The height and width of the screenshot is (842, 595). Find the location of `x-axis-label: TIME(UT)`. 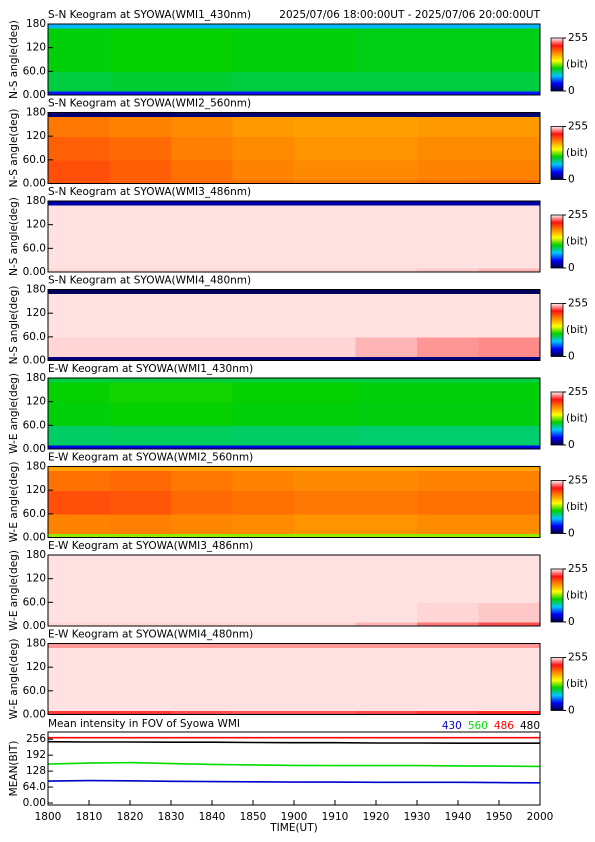

x-axis-label: TIME(UT) is located at coordinates (293, 828).